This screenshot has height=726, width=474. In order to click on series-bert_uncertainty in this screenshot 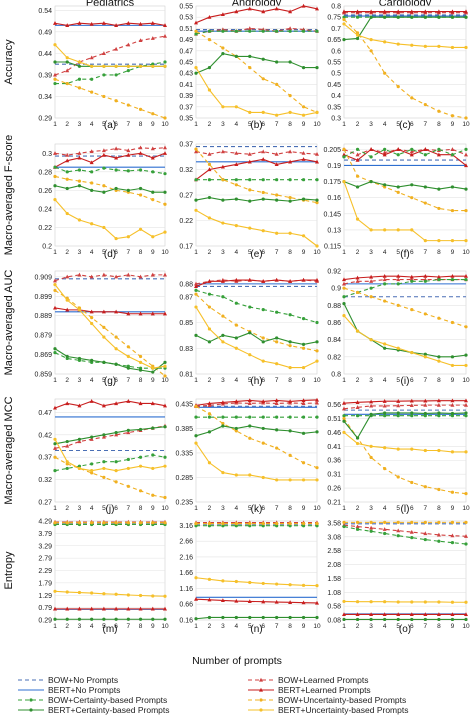, I will do `click(110, 219)`.